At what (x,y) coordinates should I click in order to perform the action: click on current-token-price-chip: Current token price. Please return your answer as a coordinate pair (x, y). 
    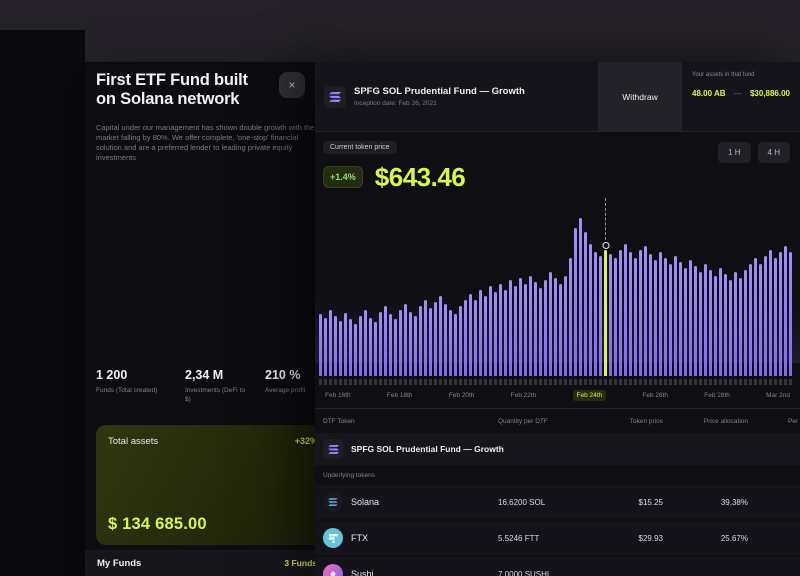
    Looking at the image, I should click on (360, 147).